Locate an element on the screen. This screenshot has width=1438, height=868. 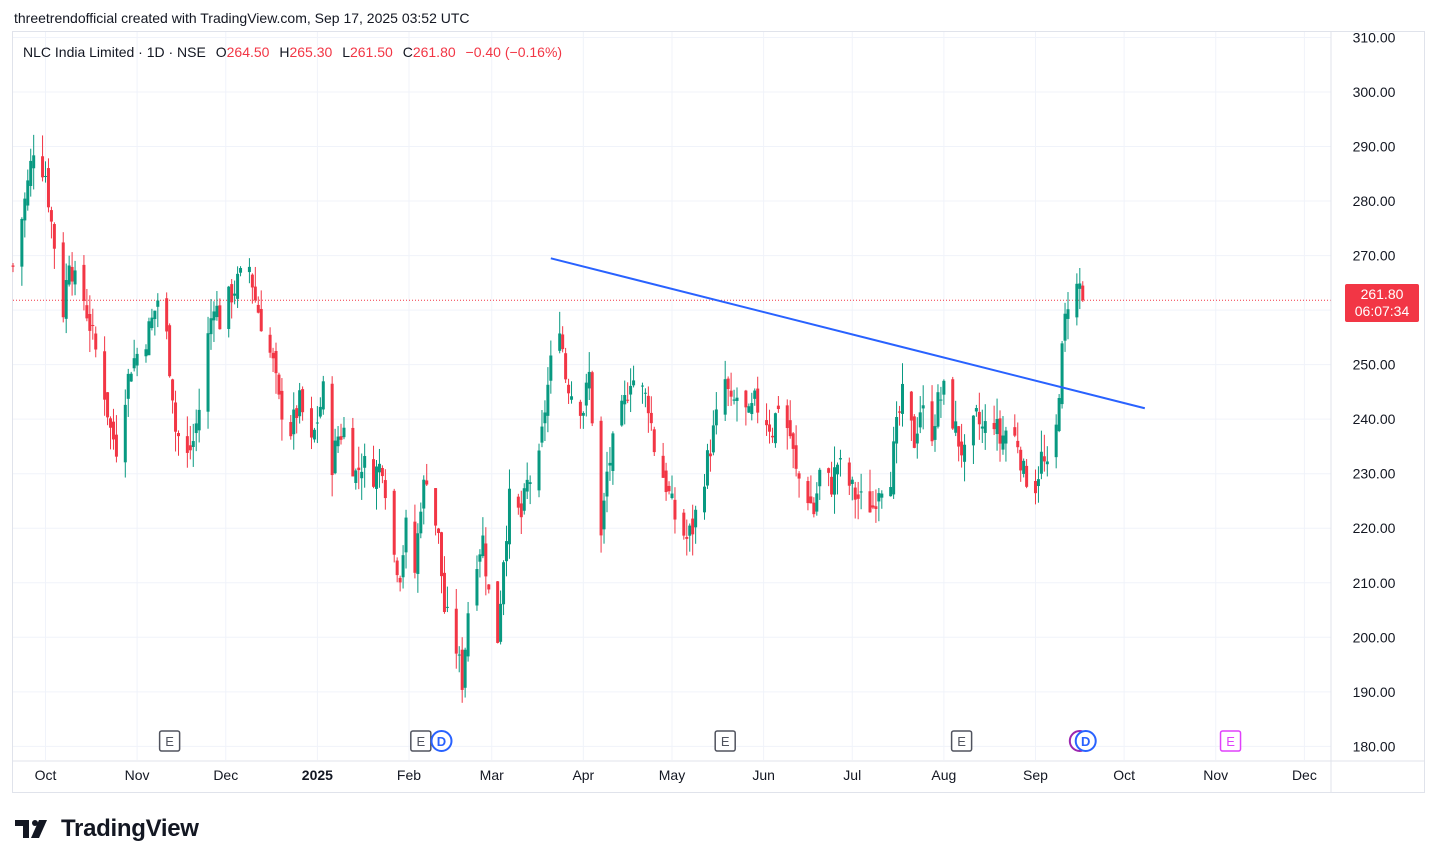
earnings-marker-label: E is located at coordinates (1230, 741).